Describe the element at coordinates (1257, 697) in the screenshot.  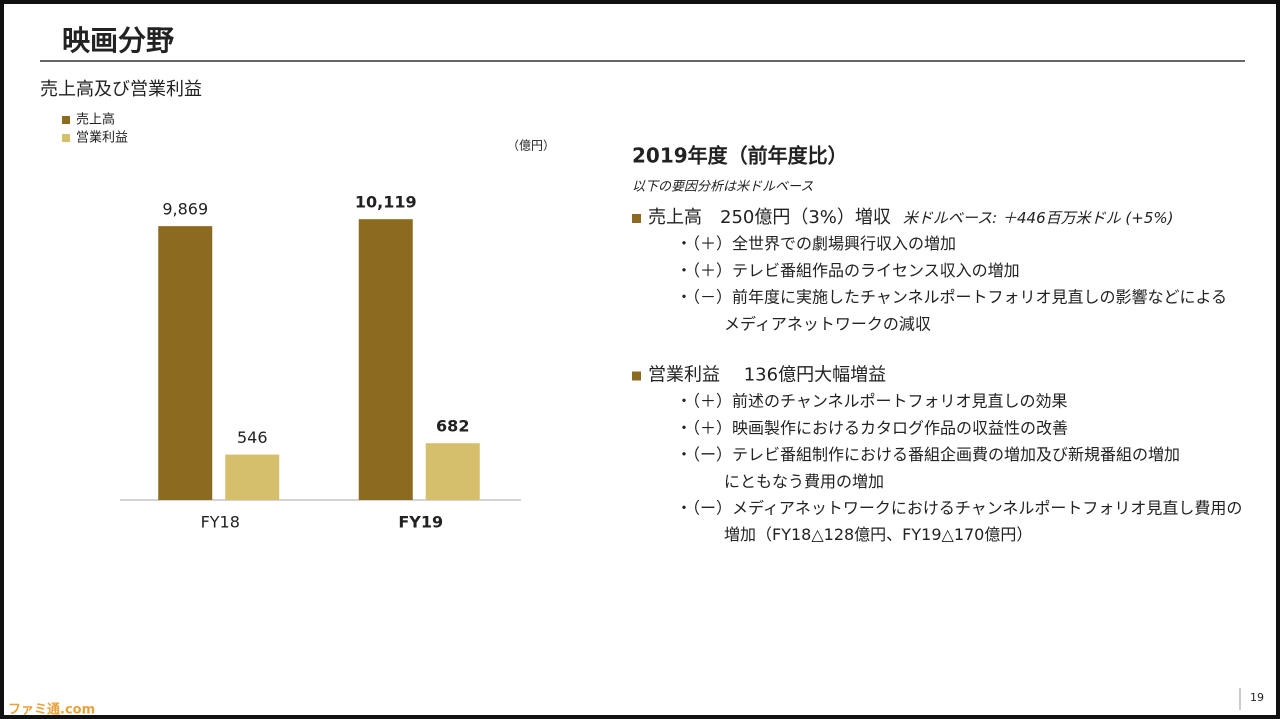
I see `page-number: 19` at that location.